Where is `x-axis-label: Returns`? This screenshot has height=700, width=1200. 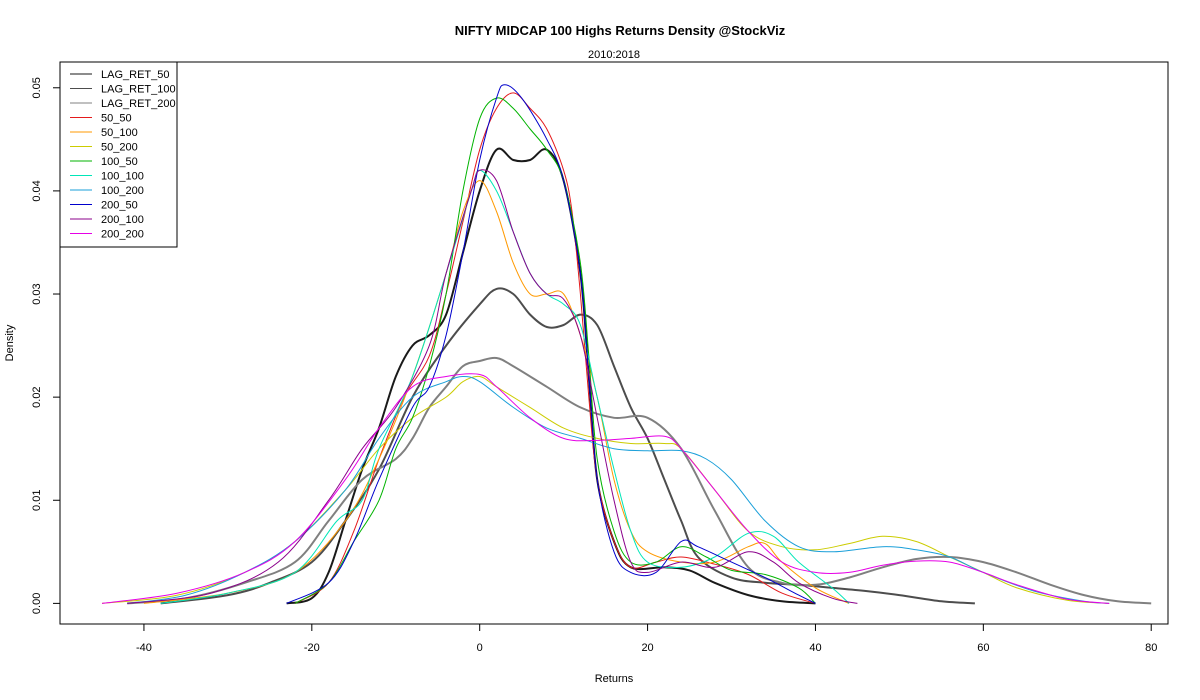
x-axis-label: Returns is located at coordinates (614, 679).